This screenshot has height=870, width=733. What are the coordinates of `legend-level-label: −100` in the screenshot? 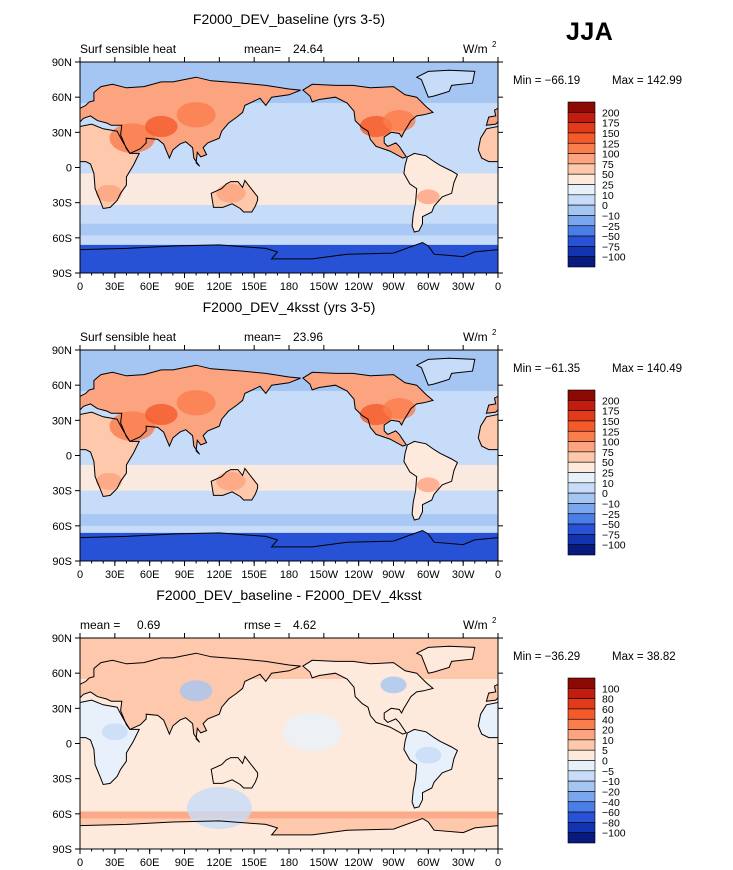 It's located at (614, 834).